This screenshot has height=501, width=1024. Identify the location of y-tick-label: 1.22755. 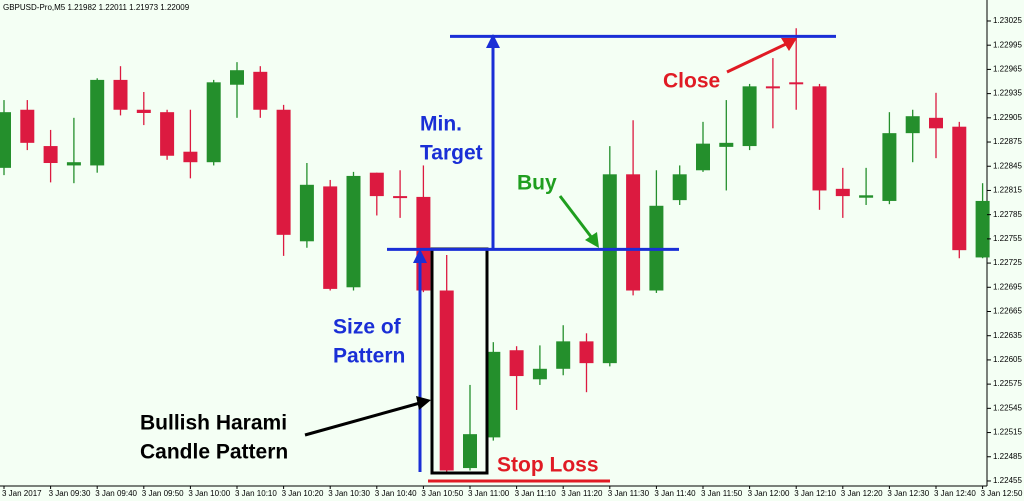
(1007, 238).